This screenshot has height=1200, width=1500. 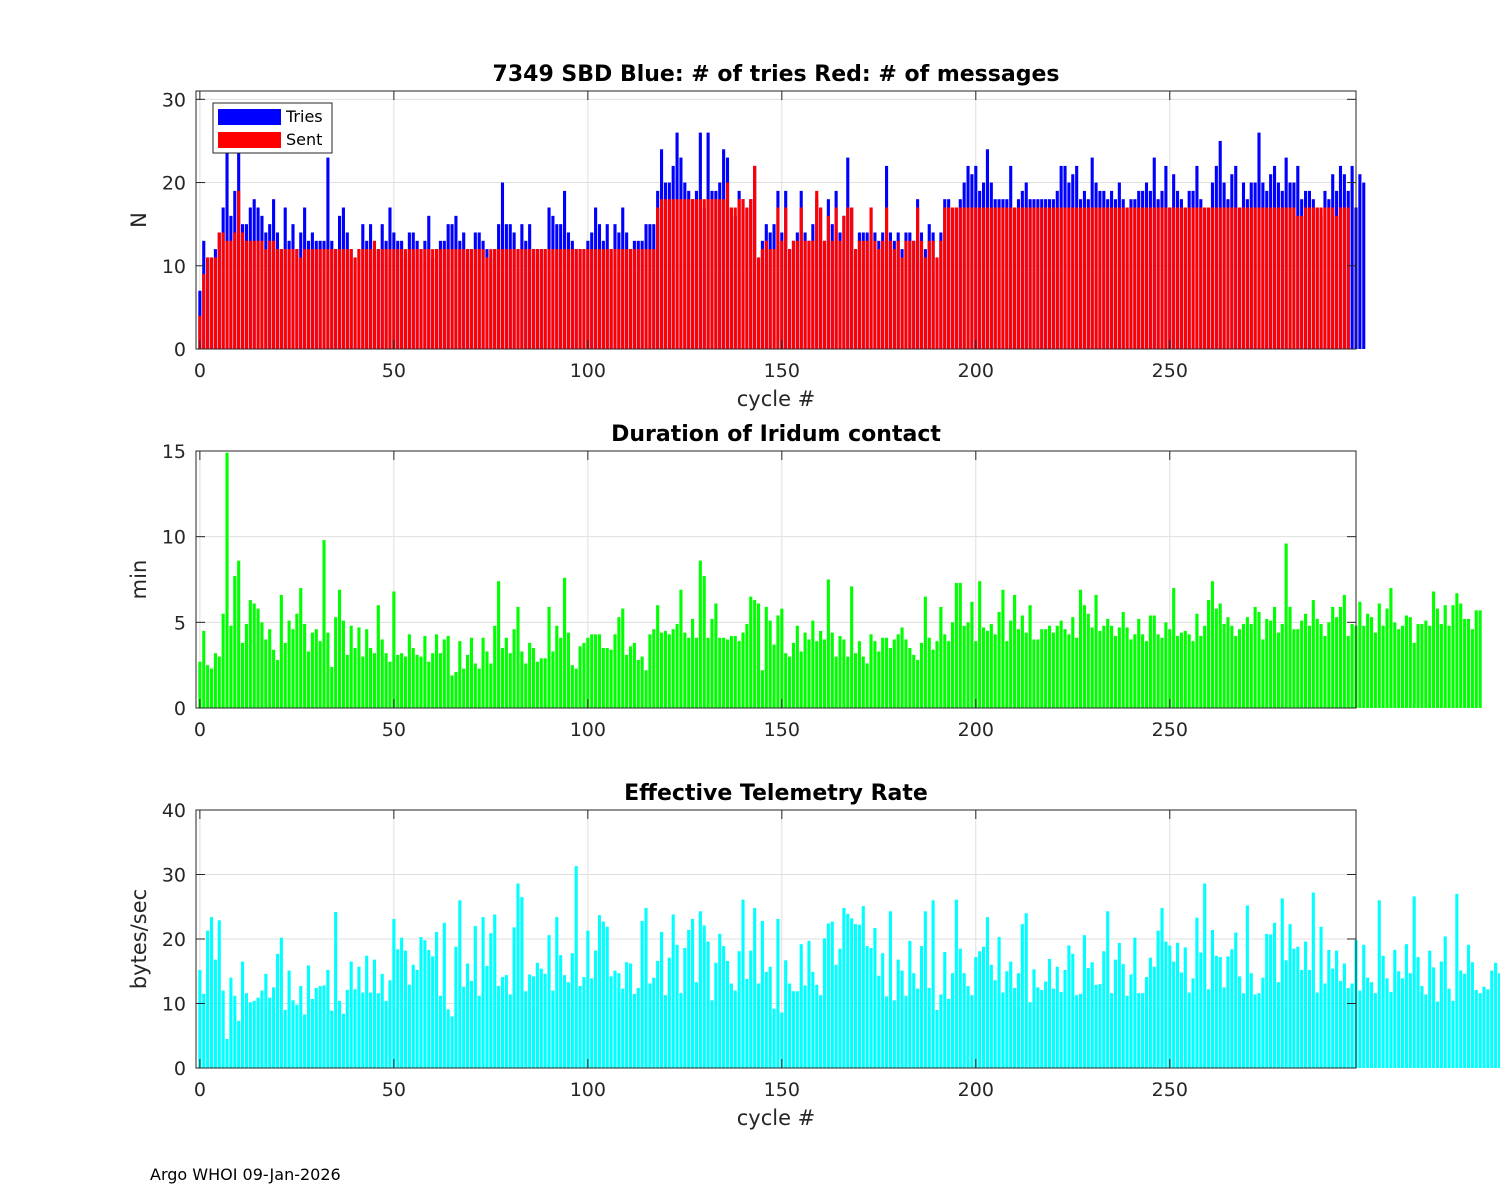 I want to click on legend-label-sent: Sent, so click(x=304, y=139).